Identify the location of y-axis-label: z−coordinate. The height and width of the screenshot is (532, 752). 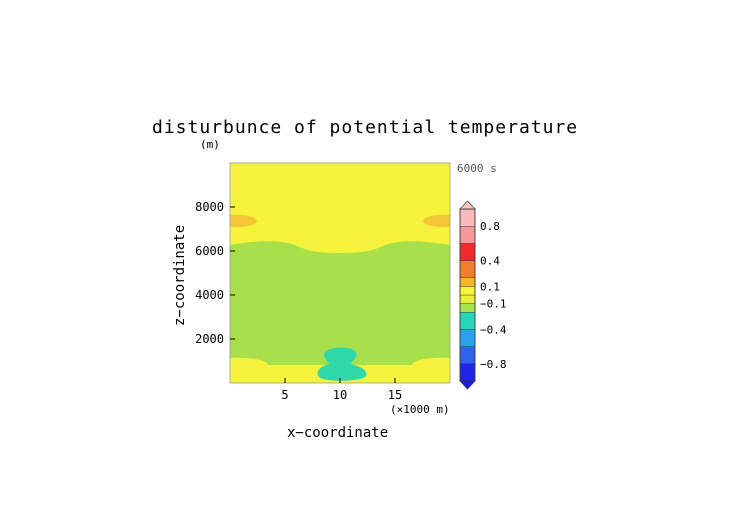
(180, 275).